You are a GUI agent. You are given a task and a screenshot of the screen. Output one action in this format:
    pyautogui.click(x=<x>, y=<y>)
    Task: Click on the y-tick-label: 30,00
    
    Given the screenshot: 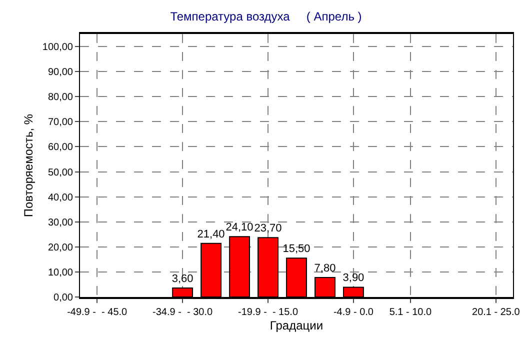 What is the action you would take?
    pyautogui.click(x=61, y=222)
    